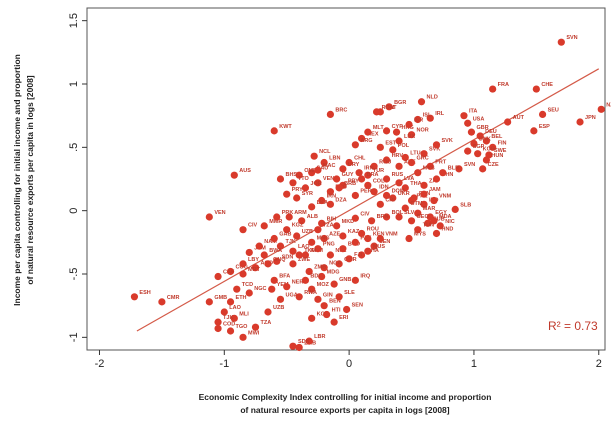  What do you see at coordinates (423, 159) in the screenshot?
I see `point-label: GRC` at bounding box center [423, 159].